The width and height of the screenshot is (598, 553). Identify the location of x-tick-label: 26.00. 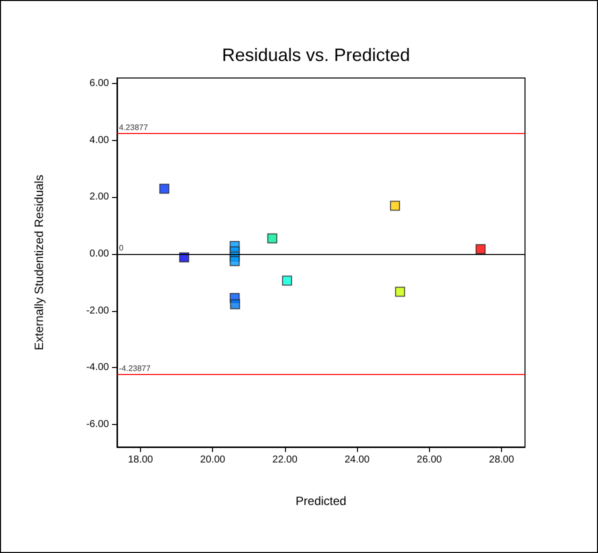
(429, 460).